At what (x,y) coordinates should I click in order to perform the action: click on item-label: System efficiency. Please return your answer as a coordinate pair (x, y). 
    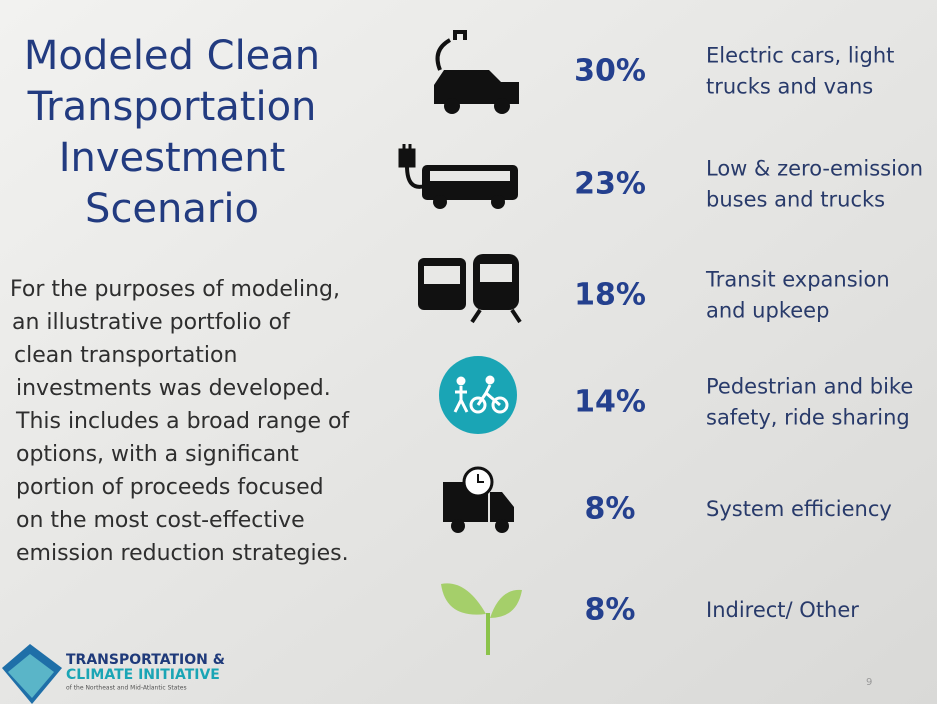
    Looking at the image, I should click on (799, 509).